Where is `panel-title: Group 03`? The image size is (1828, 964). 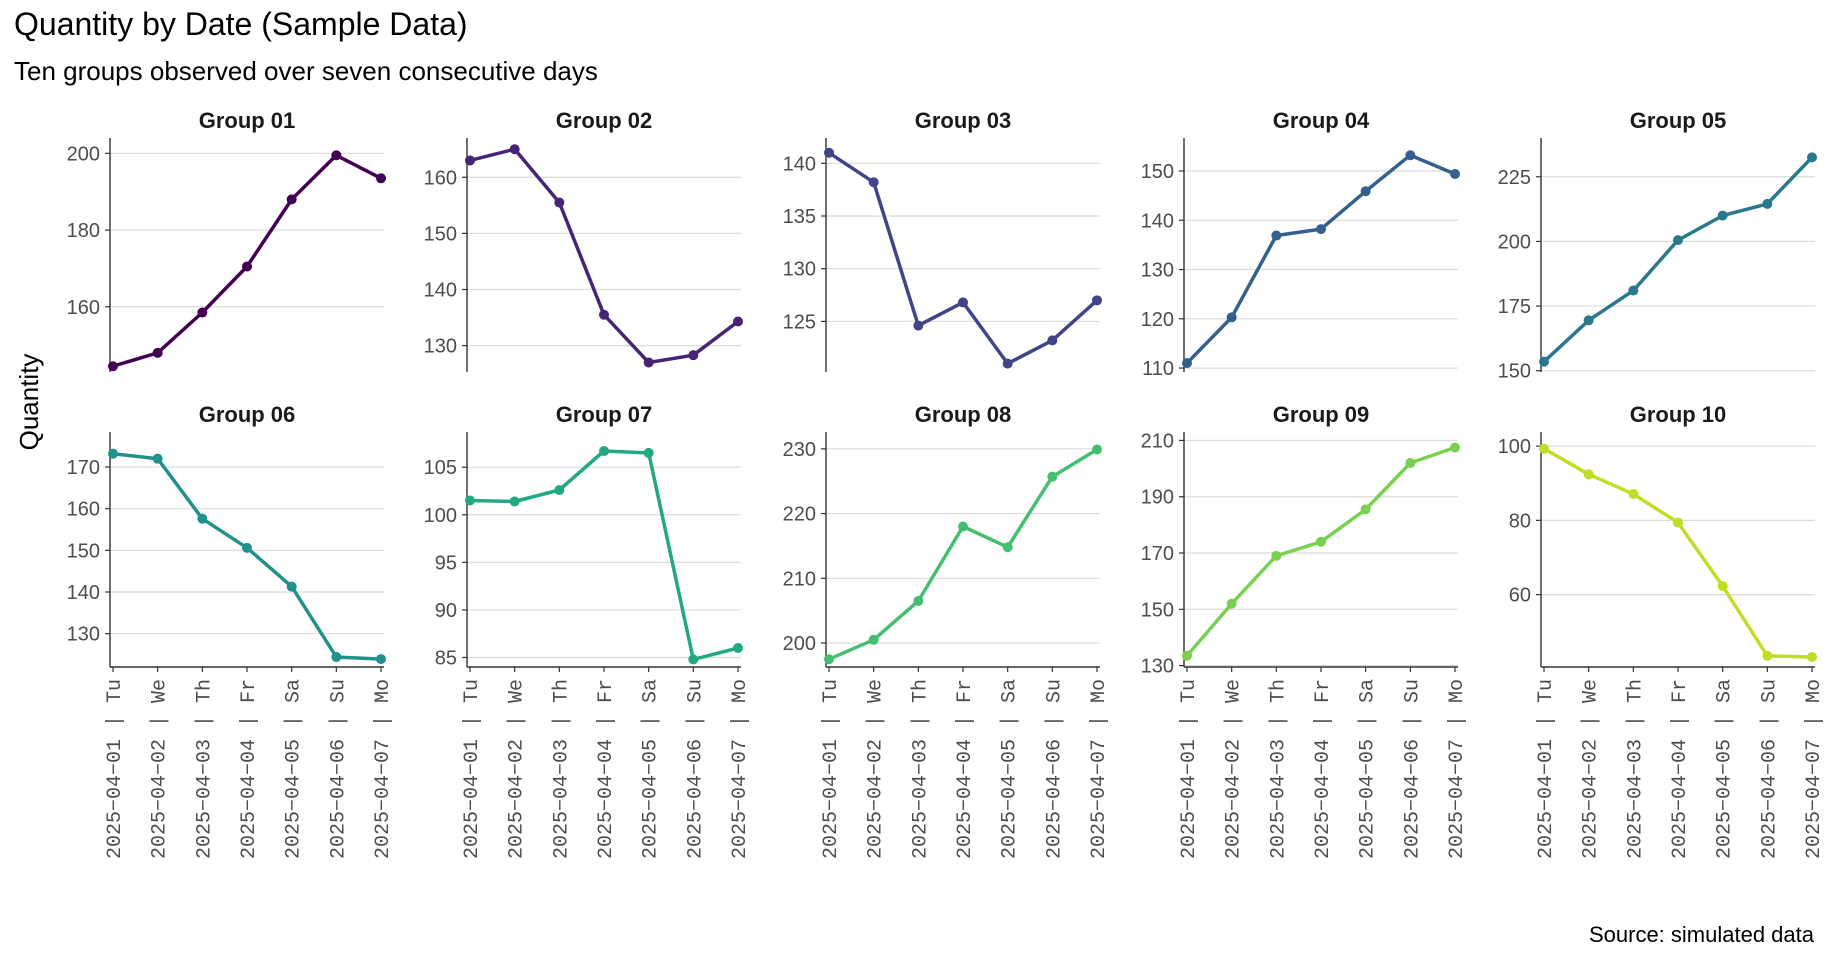 panel-title: Group 03 is located at coordinates (963, 120).